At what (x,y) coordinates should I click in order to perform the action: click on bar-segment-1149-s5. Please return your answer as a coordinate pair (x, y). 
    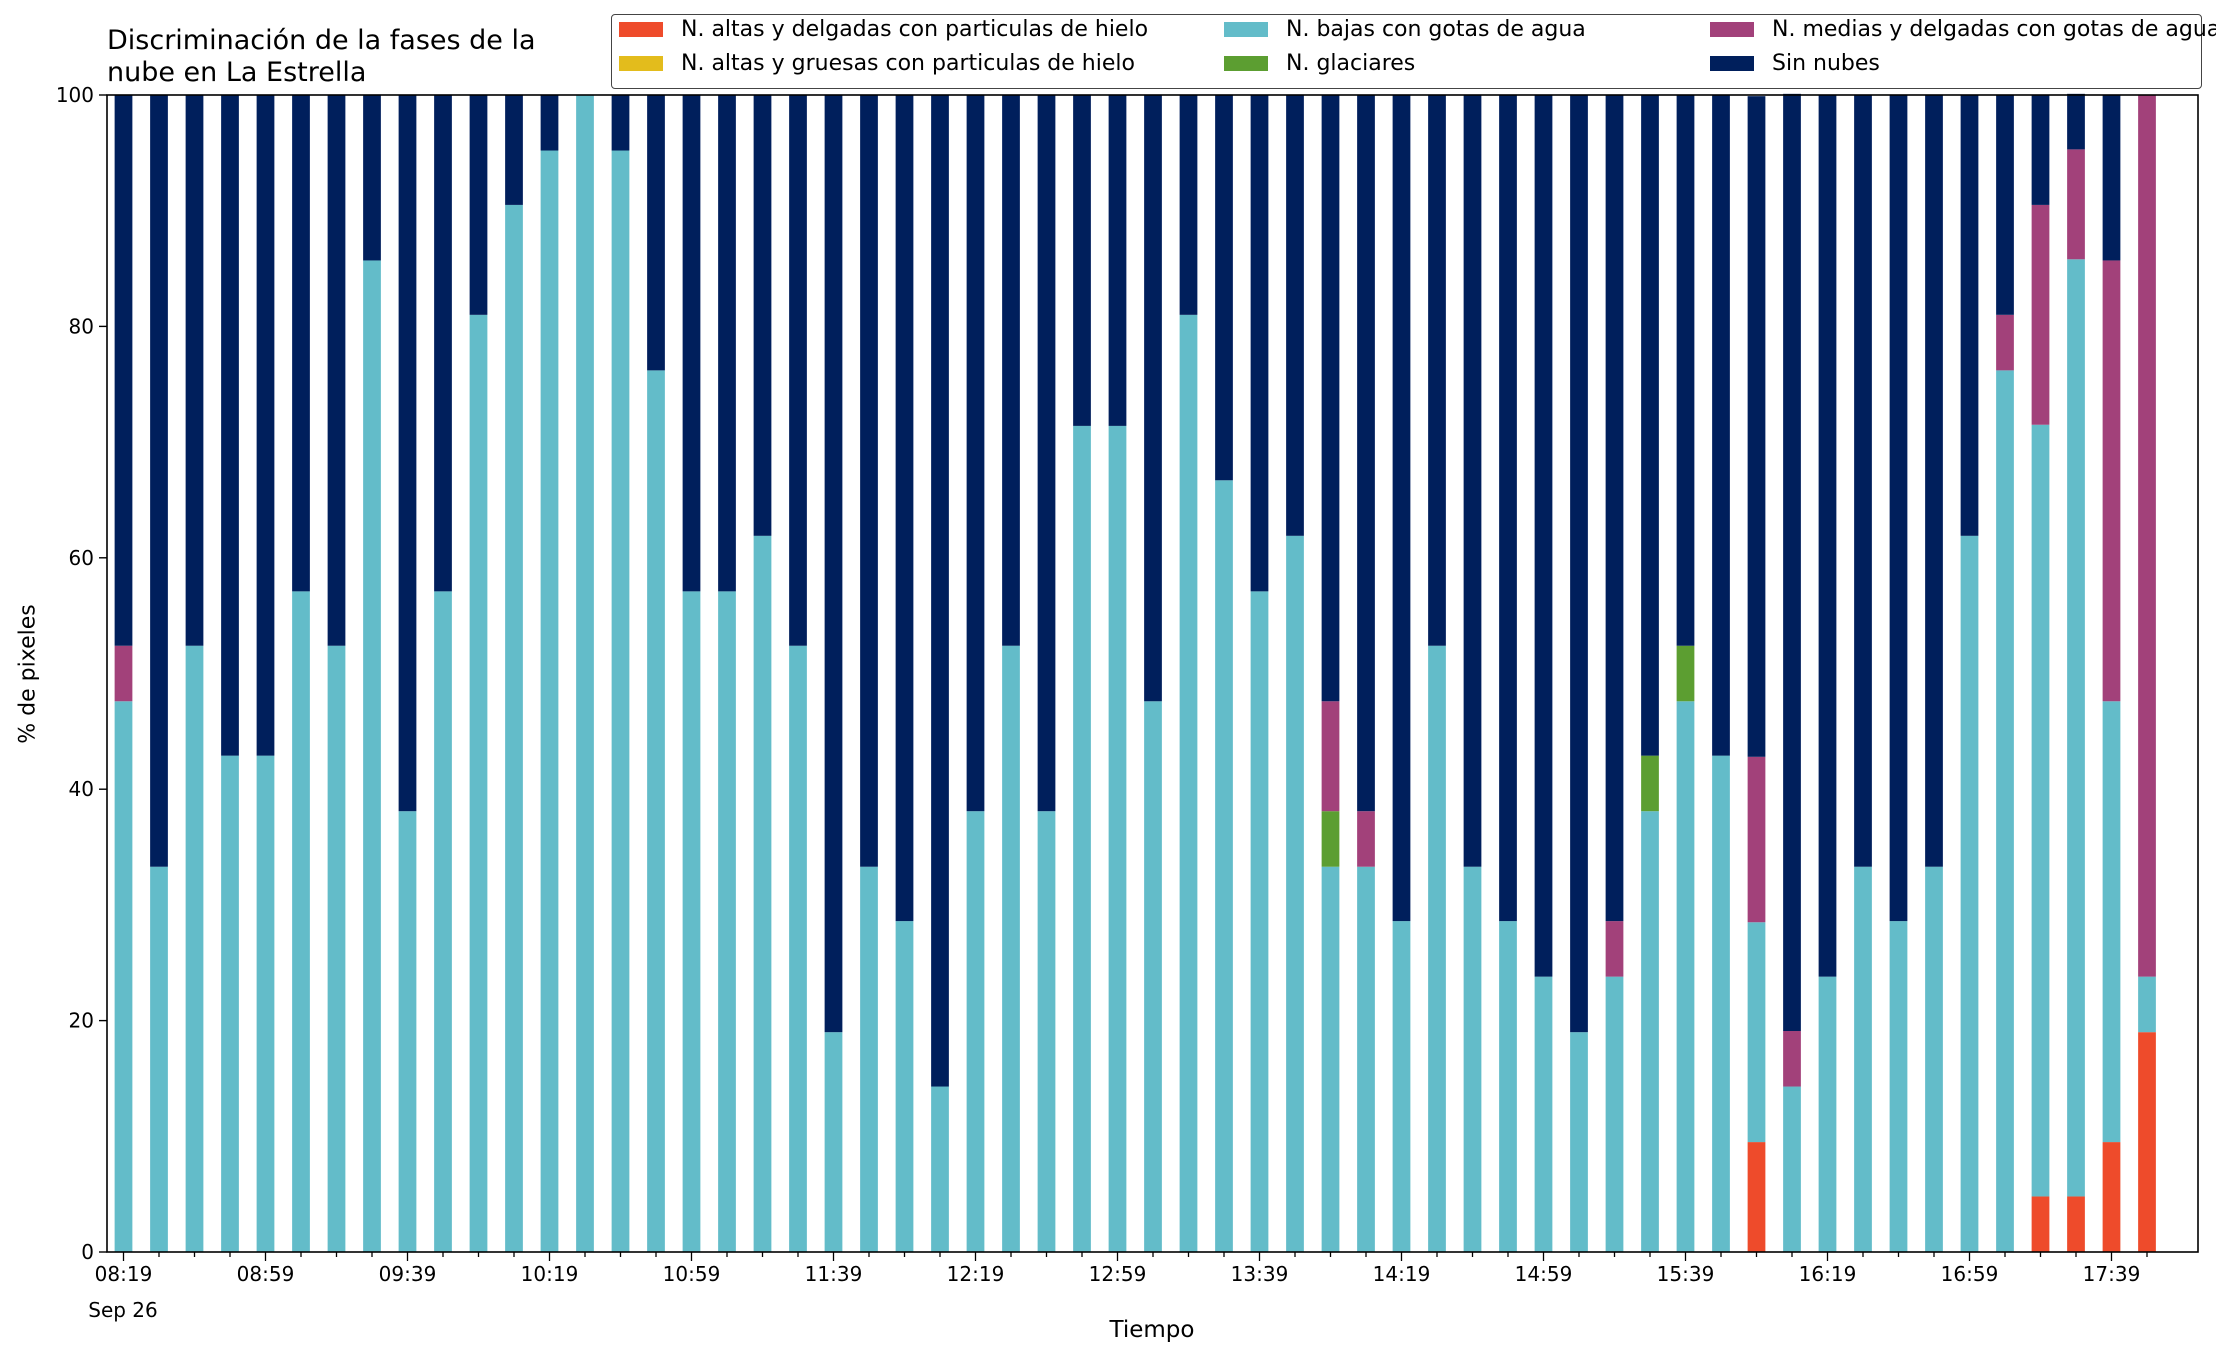
    Looking at the image, I should click on (869, 481).